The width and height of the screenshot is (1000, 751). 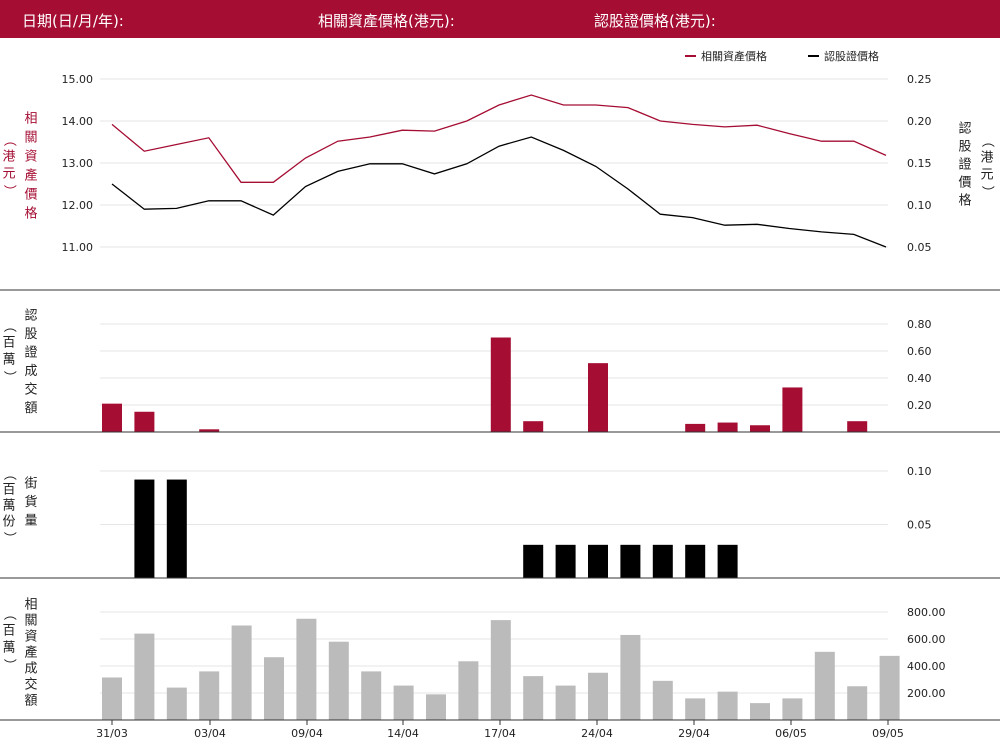 What do you see at coordinates (30, 637) in the screenshot?
I see `axis-title-char: 資` at bounding box center [30, 637].